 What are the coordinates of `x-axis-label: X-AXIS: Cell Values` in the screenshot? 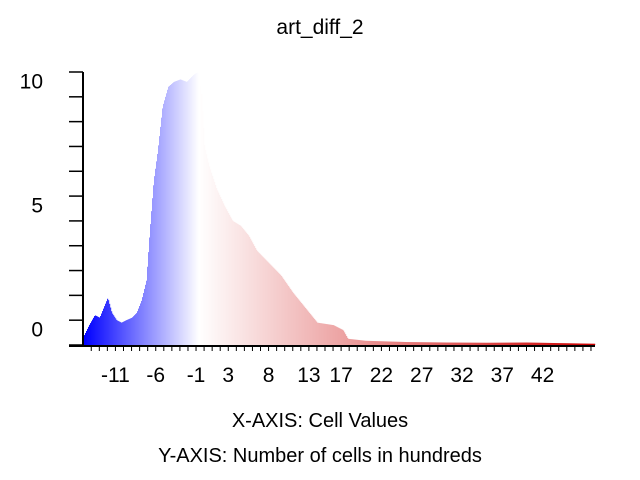 It's located at (320, 421).